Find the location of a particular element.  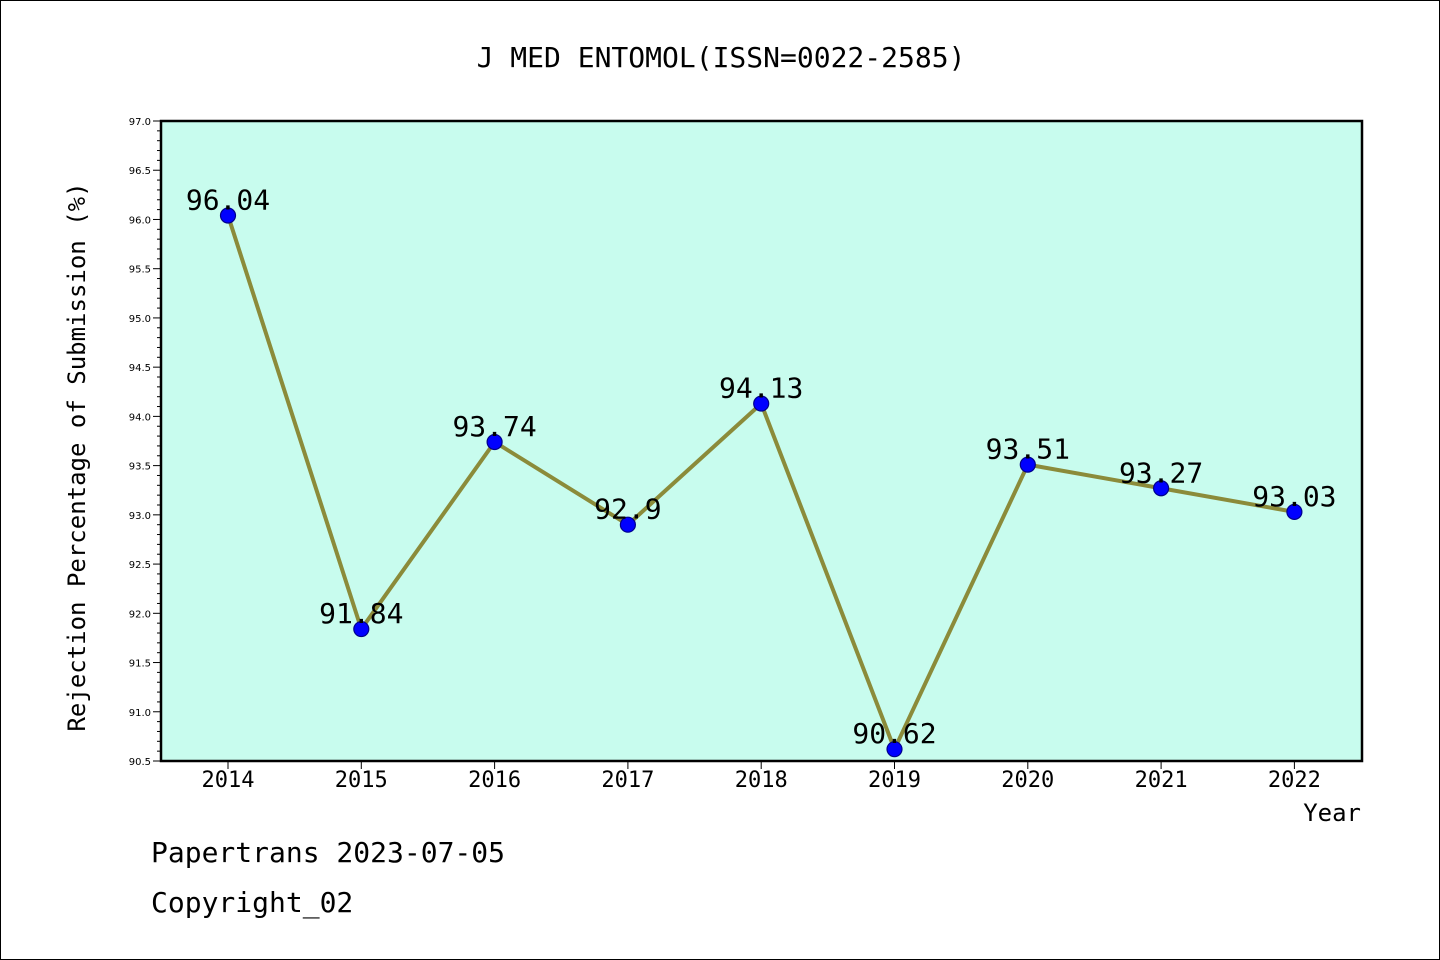

y-tick-label: 92.0 is located at coordinates (140, 614).